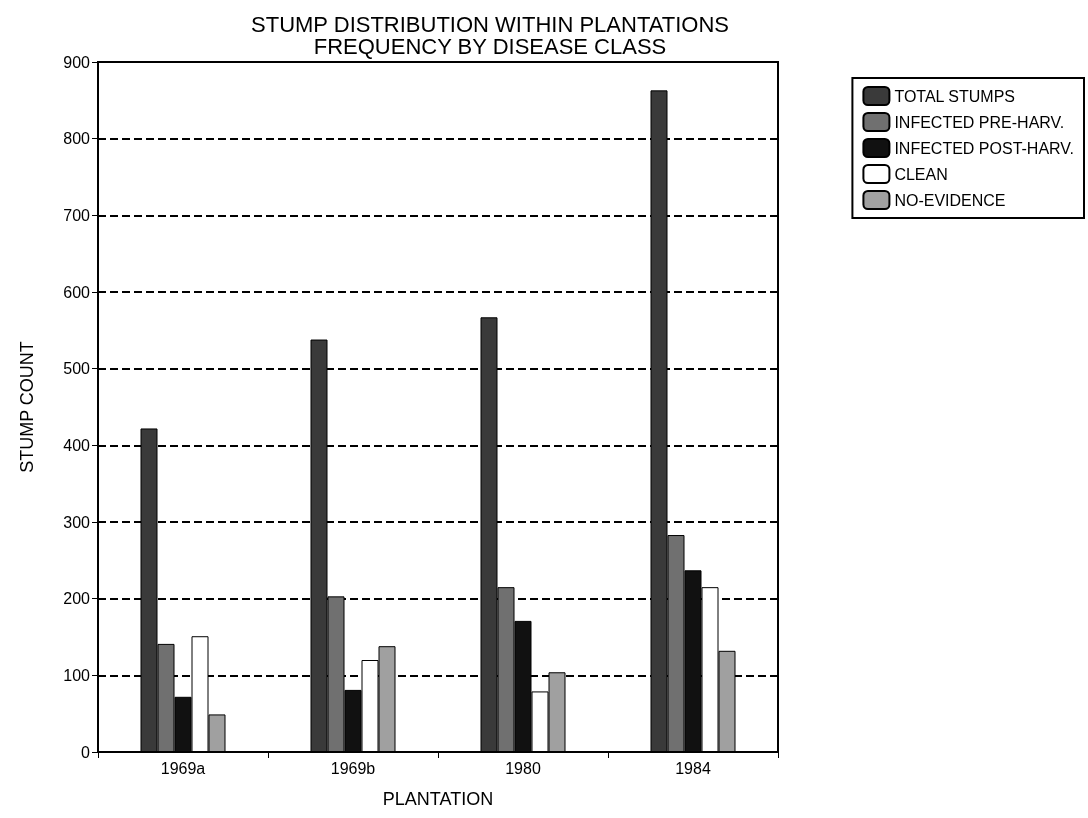  I want to click on y-tick-label: 0, so click(86, 752).